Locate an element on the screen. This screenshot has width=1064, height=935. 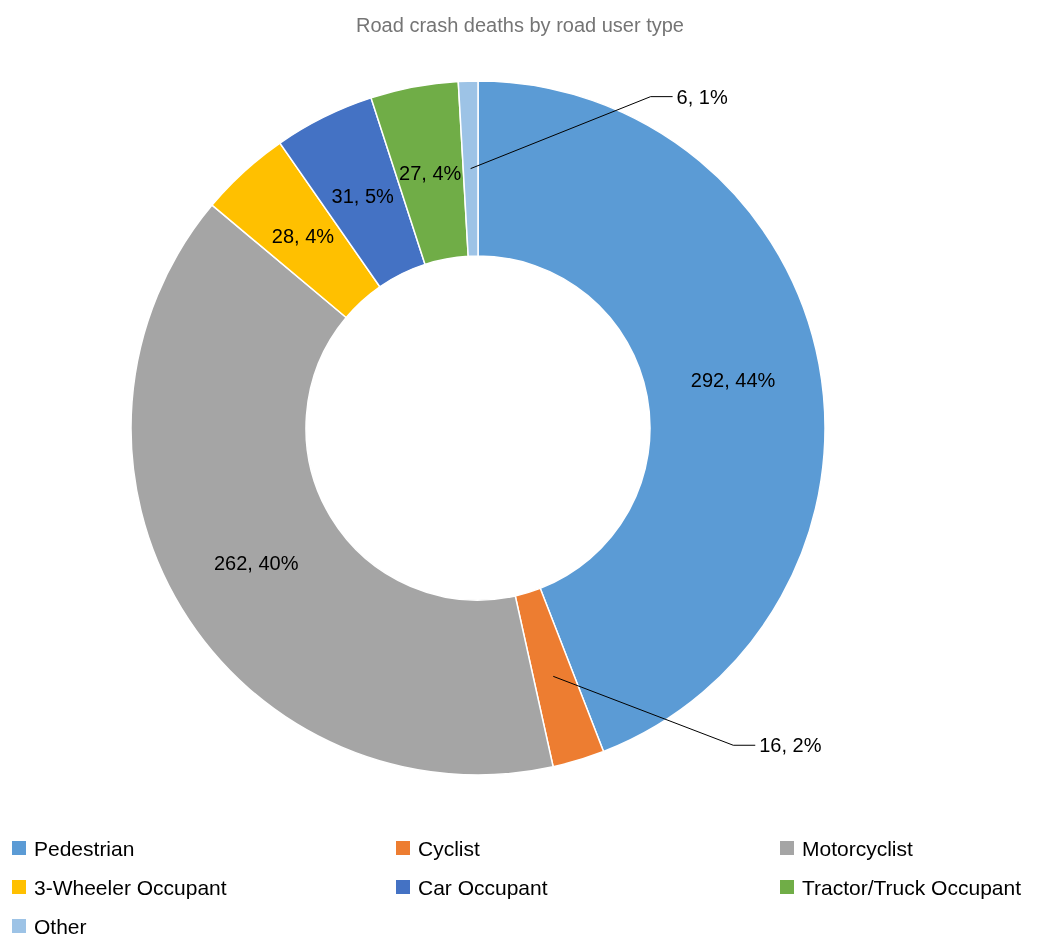
data-label: 31, 5% is located at coordinates (363, 195).